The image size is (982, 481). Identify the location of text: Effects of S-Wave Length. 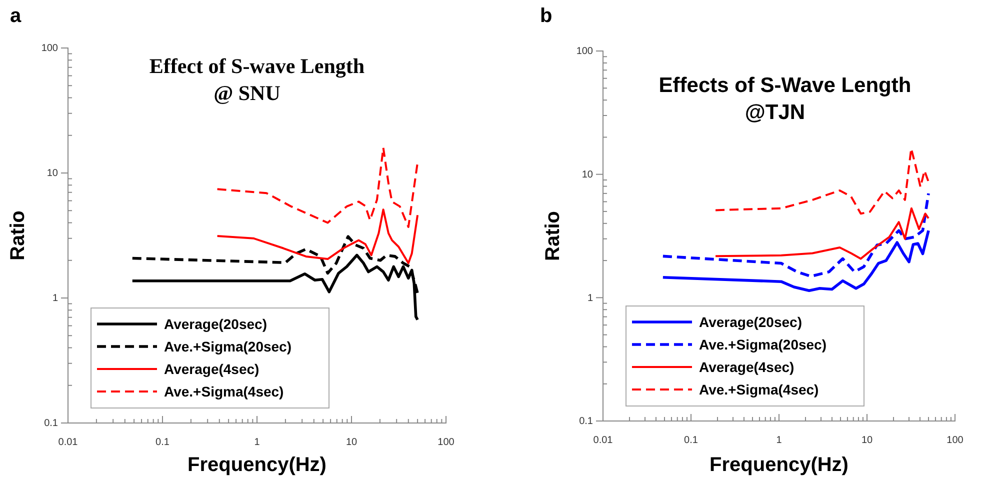
(785, 85).